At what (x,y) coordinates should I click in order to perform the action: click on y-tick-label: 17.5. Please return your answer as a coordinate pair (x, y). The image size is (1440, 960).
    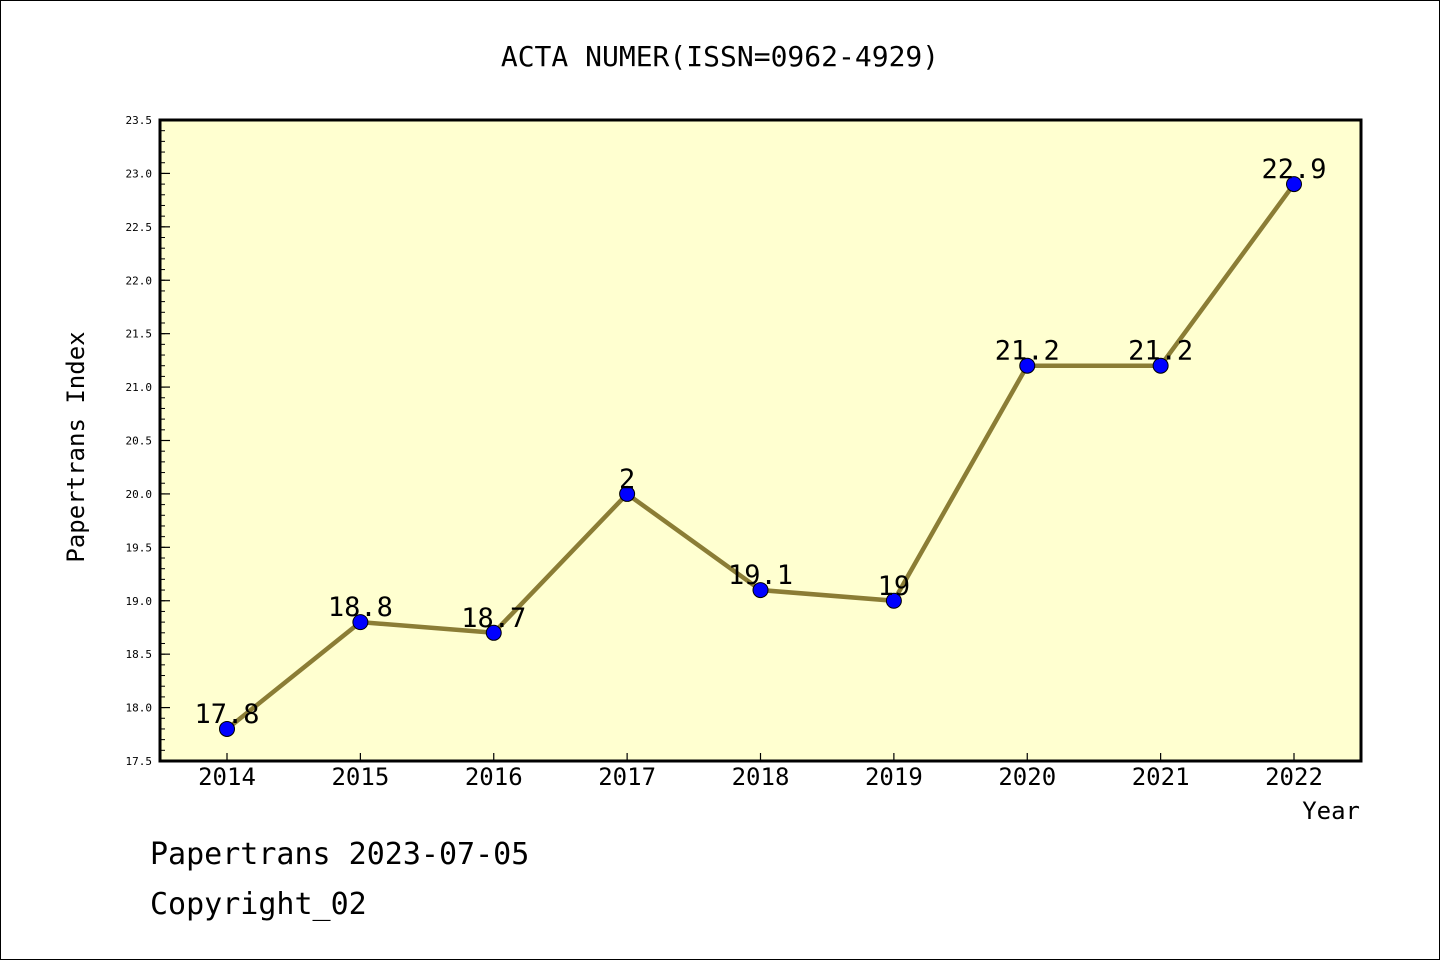
    Looking at the image, I should click on (139, 761).